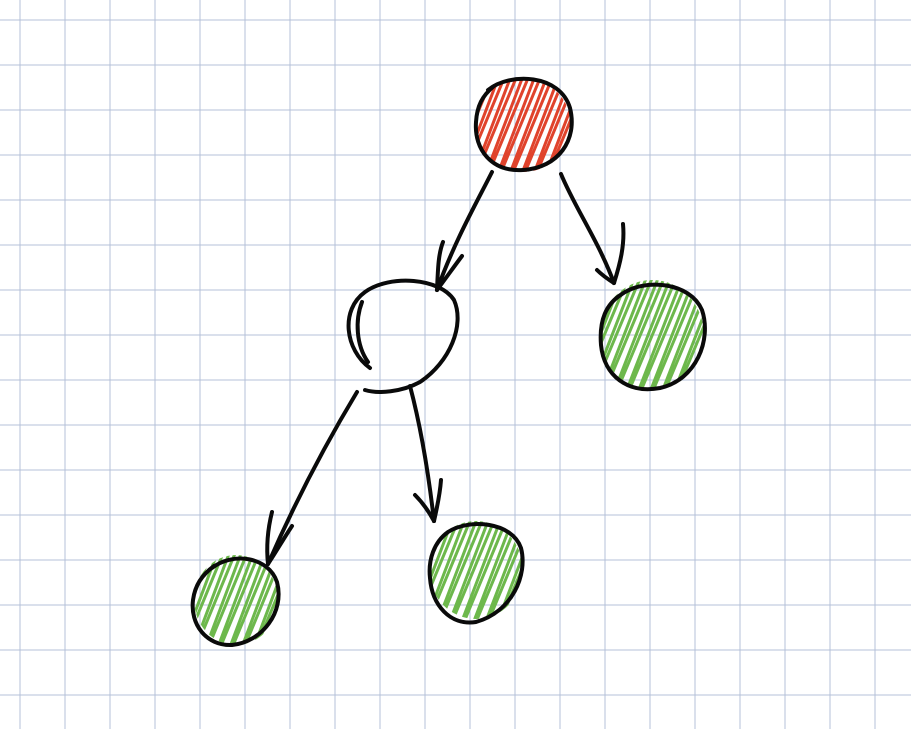  I want to click on node-right-child, so click(652, 336).